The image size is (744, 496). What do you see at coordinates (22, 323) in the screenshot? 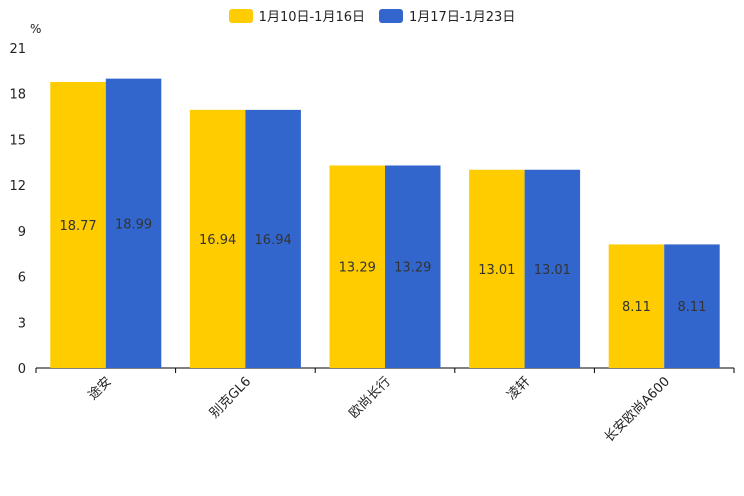
I see `y-tick-label: 3` at bounding box center [22, 323].